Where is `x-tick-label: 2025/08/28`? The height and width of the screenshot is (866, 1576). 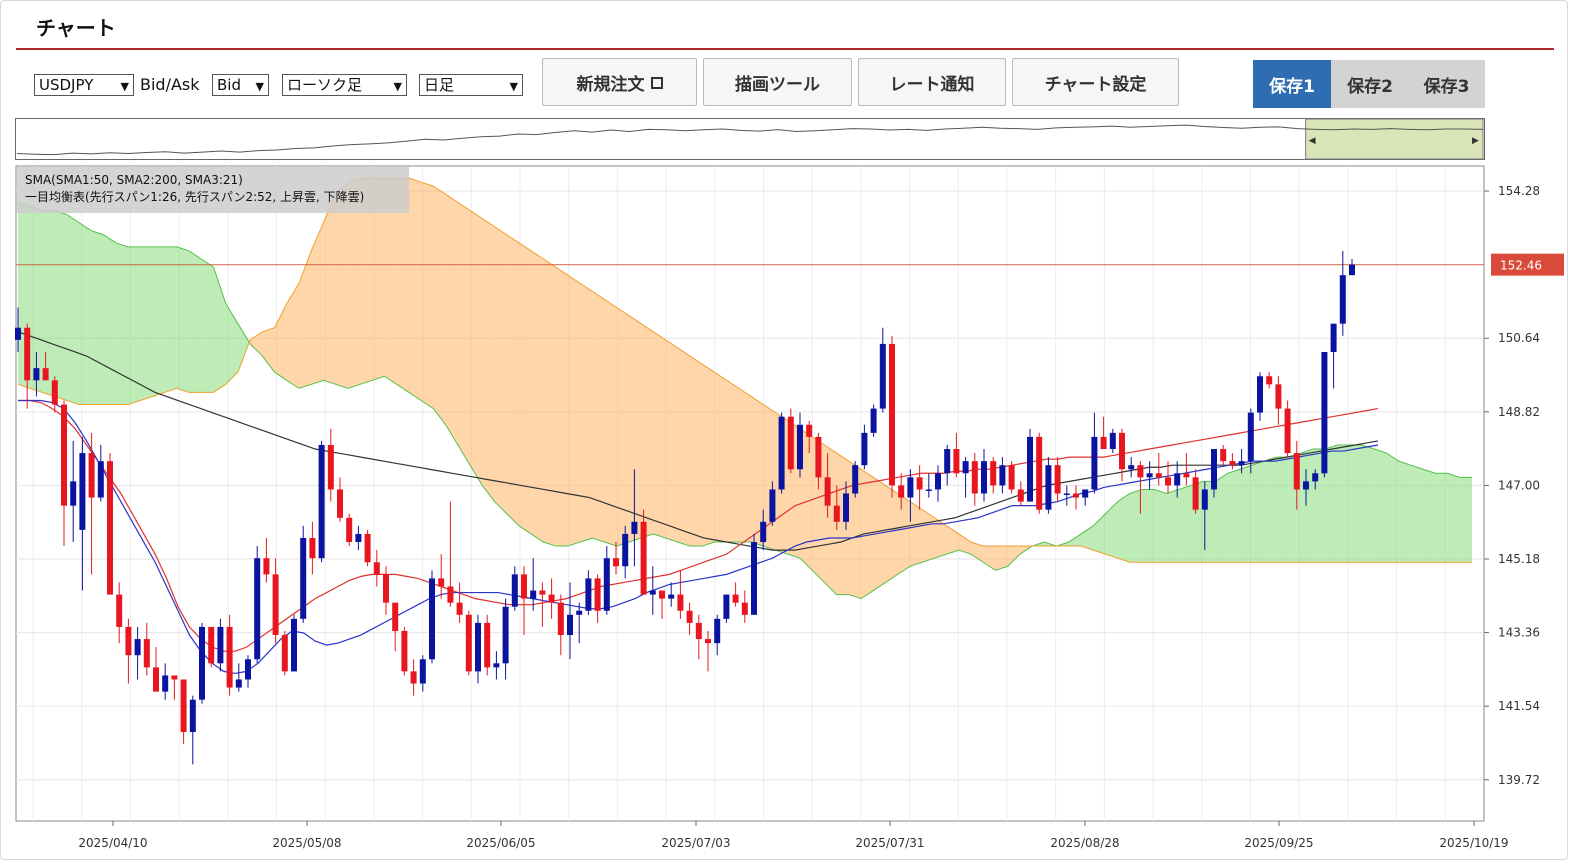
x-tick-label: 2025/08/28 is located at coordinates (1084, 843).